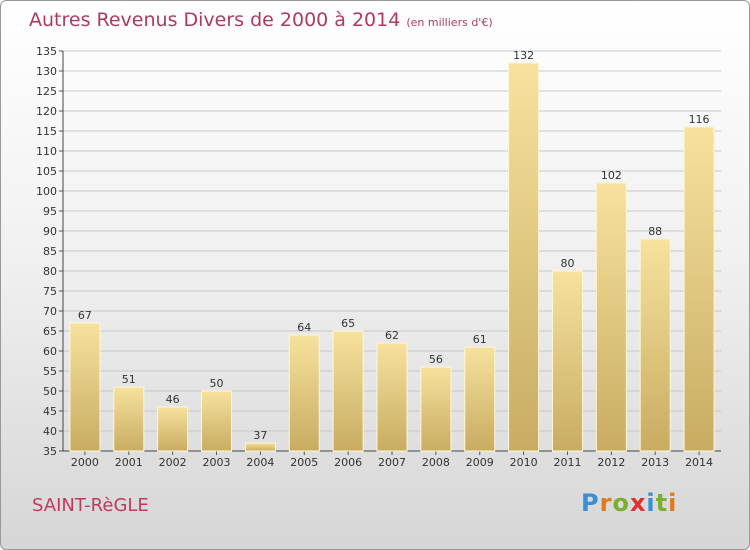 Image resolution: width=750 pixels, height=550 pixels. I want to click on x-tick-label: 2005, so click(304, 462).